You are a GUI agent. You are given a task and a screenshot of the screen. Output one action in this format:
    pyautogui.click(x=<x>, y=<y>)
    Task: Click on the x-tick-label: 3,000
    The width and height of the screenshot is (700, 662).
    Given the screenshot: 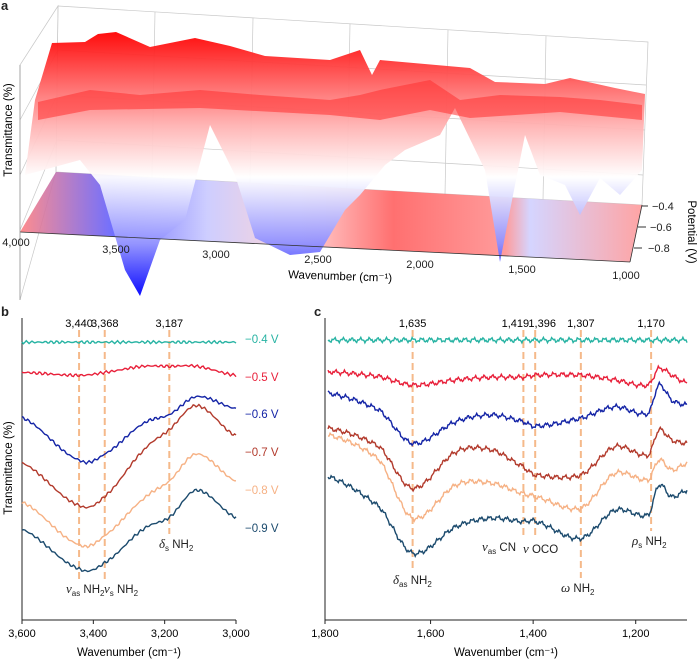 What is the action you would take?
    pyautogui.click(x=236, y=634)
    